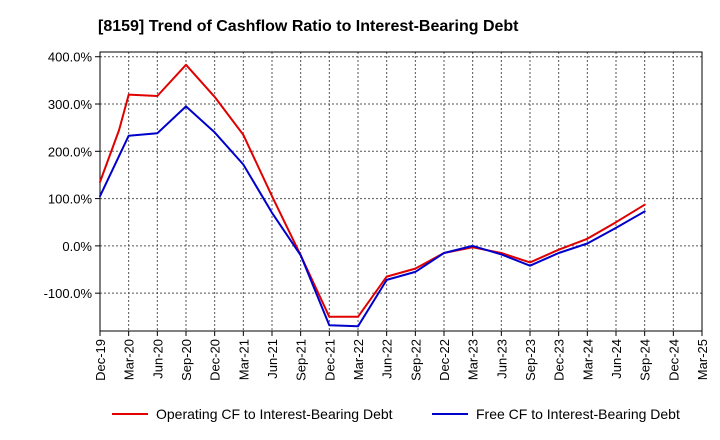 The image size is (720, 440). I want to click on x-tick-label: Sep-20, so click(186, 360).